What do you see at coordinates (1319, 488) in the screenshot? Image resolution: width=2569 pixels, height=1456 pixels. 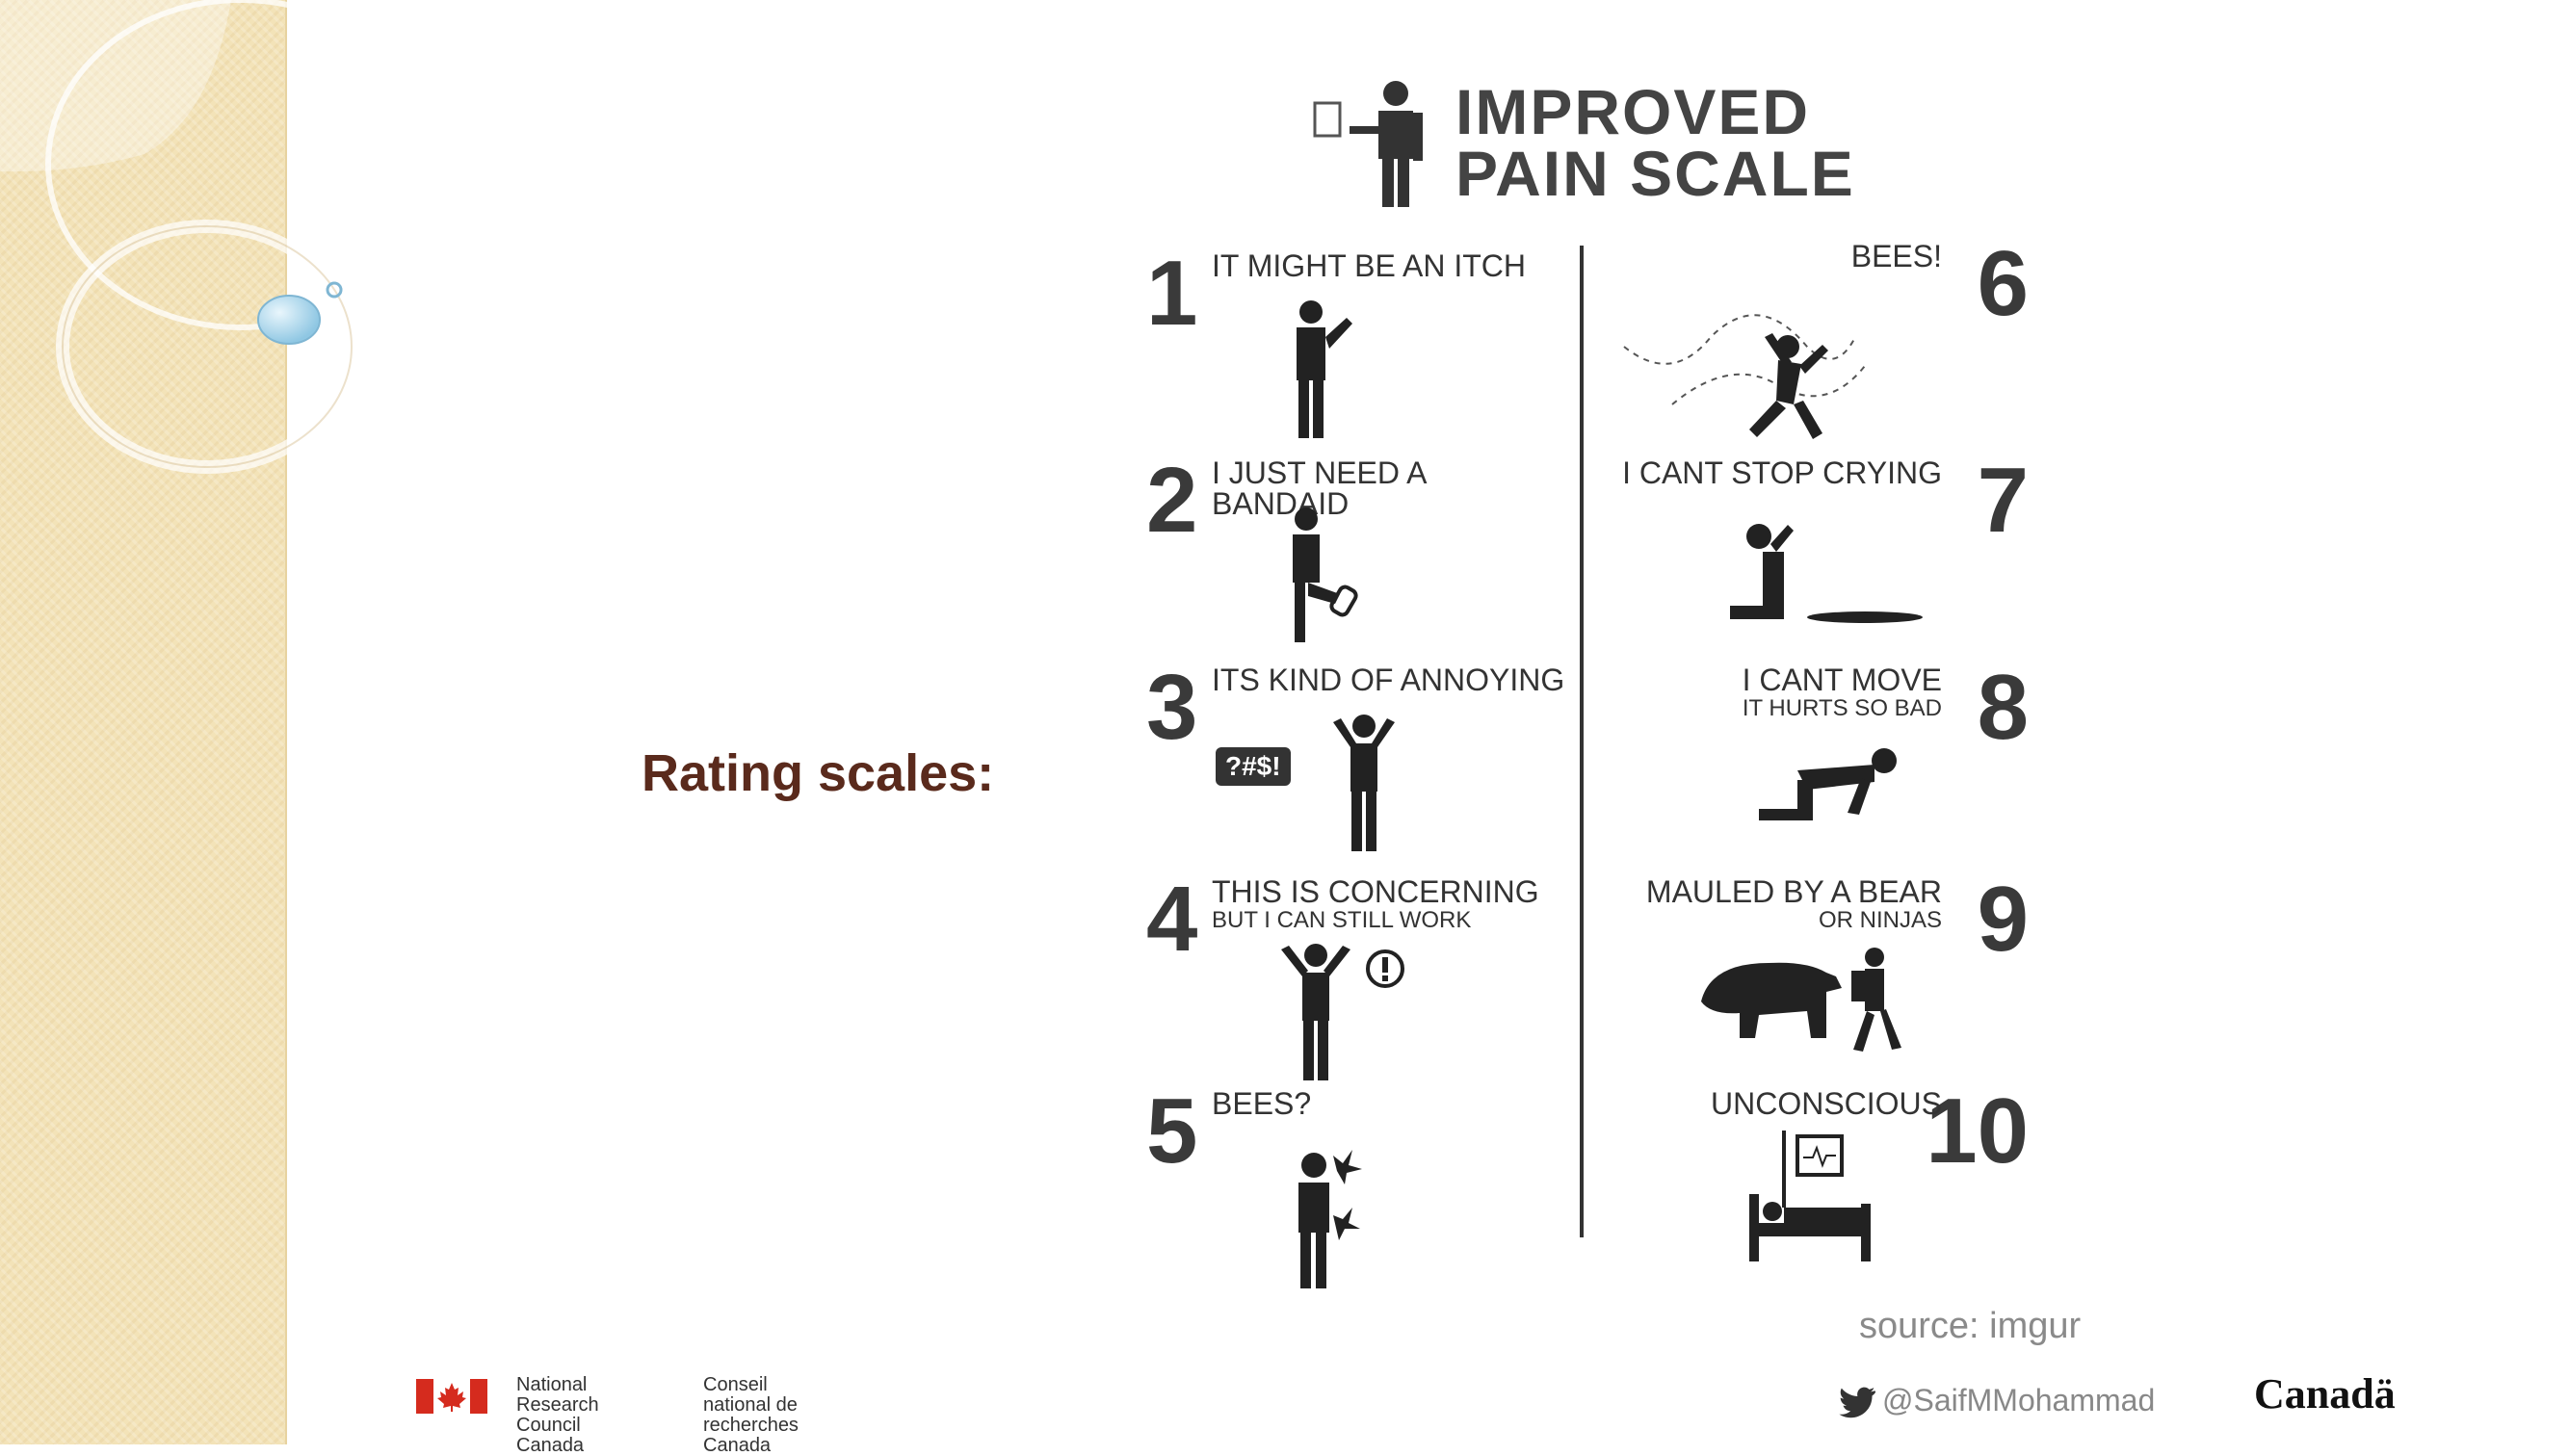 I see `pain-level-label: I JUST NEED A BANDAID` at bounding box center [1319, 488].